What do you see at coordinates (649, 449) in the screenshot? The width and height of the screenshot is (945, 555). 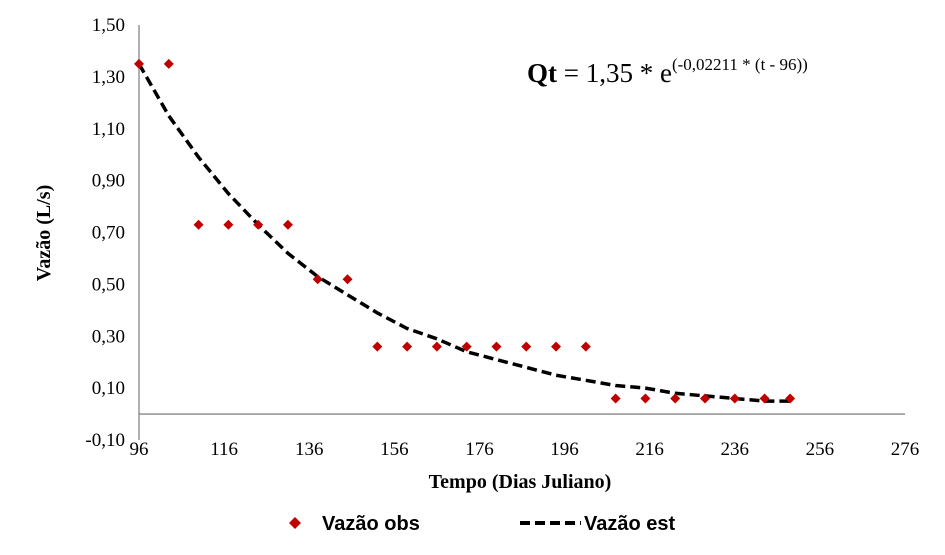 I see `x-tick-label: 216` at bounding box center [649, 449].